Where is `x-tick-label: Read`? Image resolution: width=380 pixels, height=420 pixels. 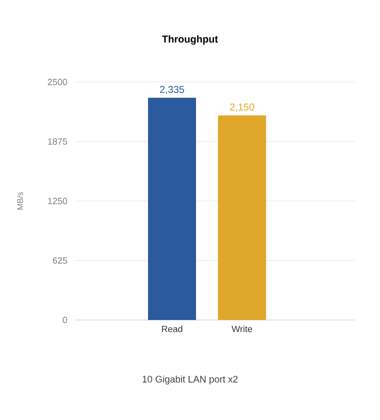 x-tick-label: Read is located at coordinates (172, 329).